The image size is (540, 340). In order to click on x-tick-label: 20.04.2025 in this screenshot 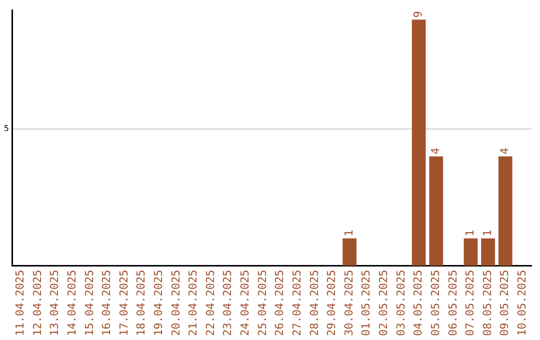, I will do `click(175, 303)`.